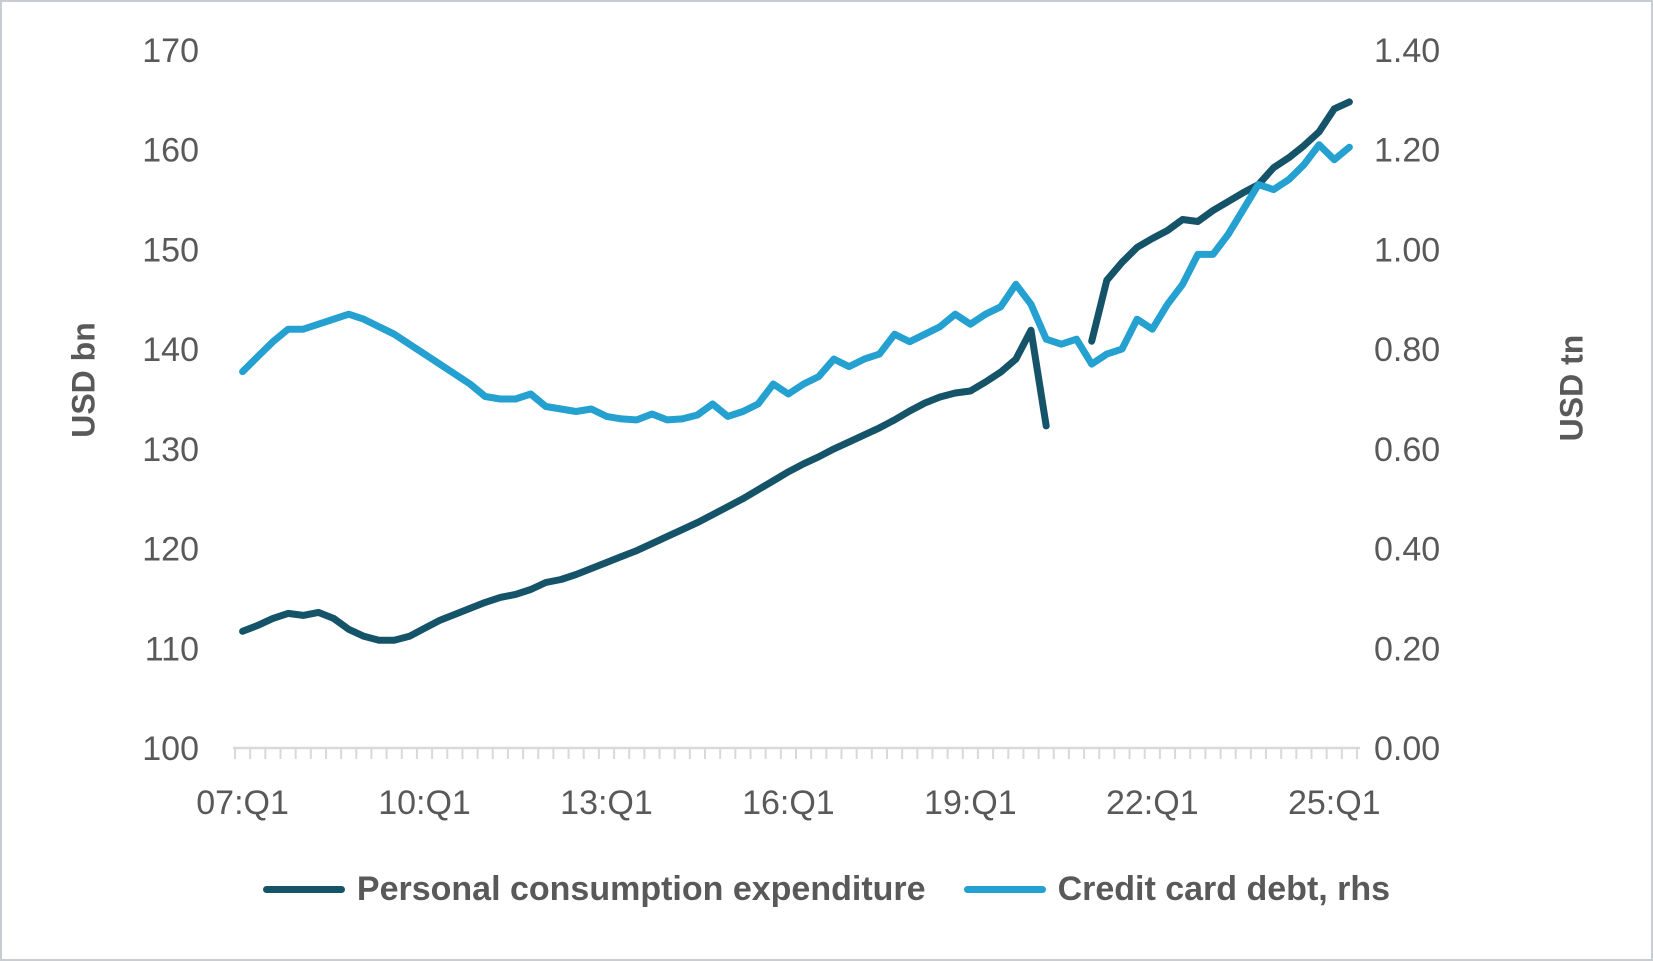 The width and height of the screenshot is (1653, 961). I want to click on right-axis-tick-label: 0.80, so click(1407, 350).